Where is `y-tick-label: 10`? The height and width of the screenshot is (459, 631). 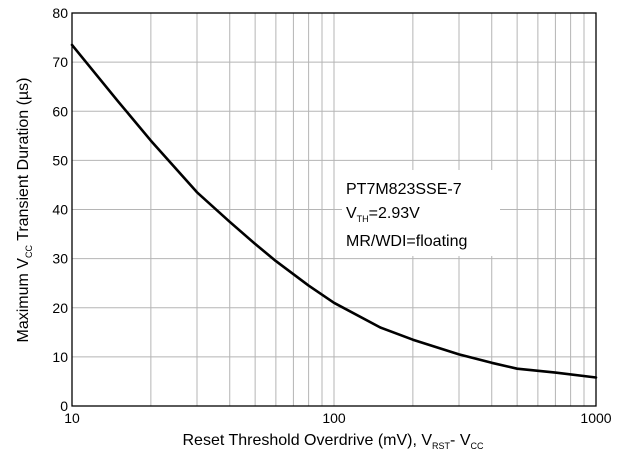
y-tick-label: 10 is located at coordinates (60, 357).